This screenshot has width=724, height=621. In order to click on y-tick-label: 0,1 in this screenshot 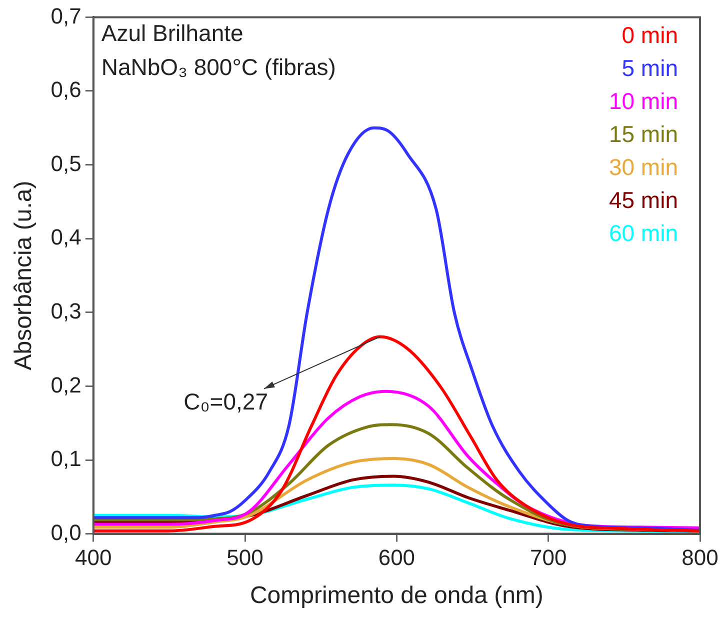, I will do `click(66, 459)`.